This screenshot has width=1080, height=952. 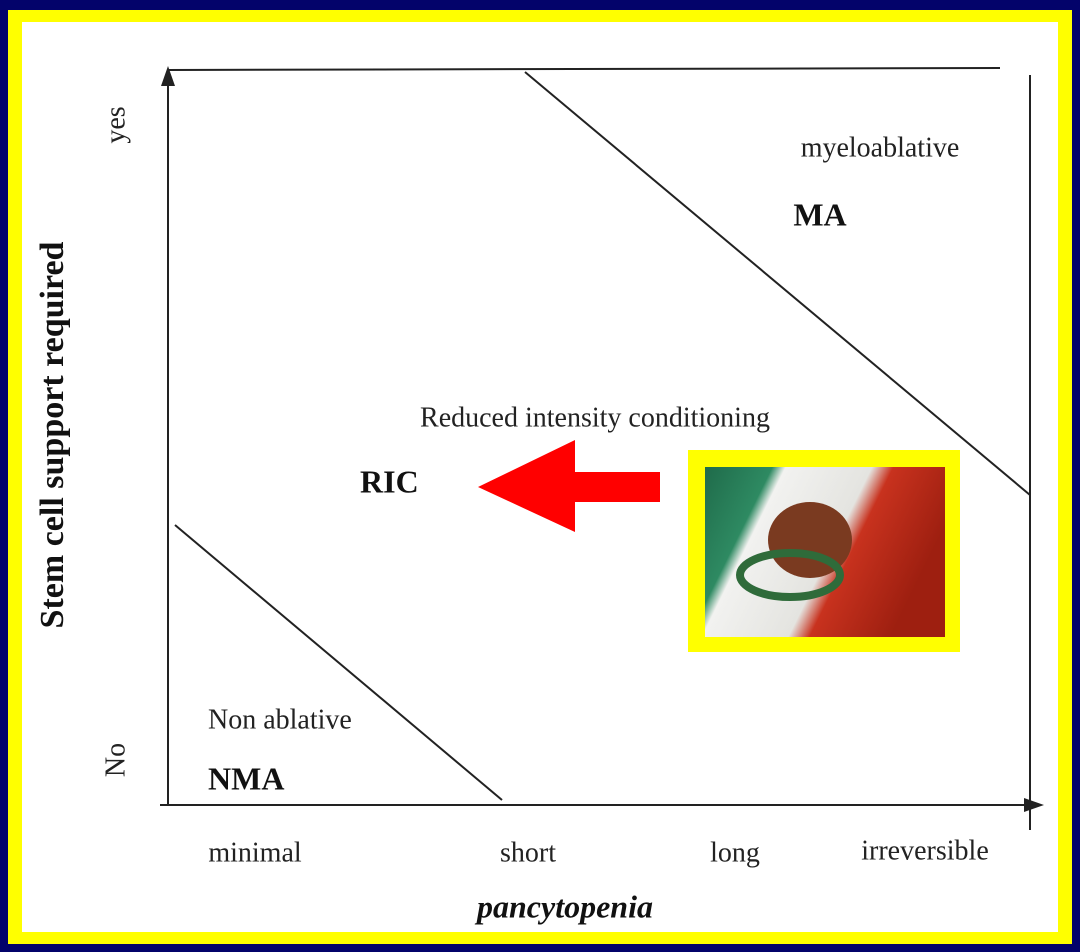 I want to click on x-arrow, so click(x=1034, y=805).